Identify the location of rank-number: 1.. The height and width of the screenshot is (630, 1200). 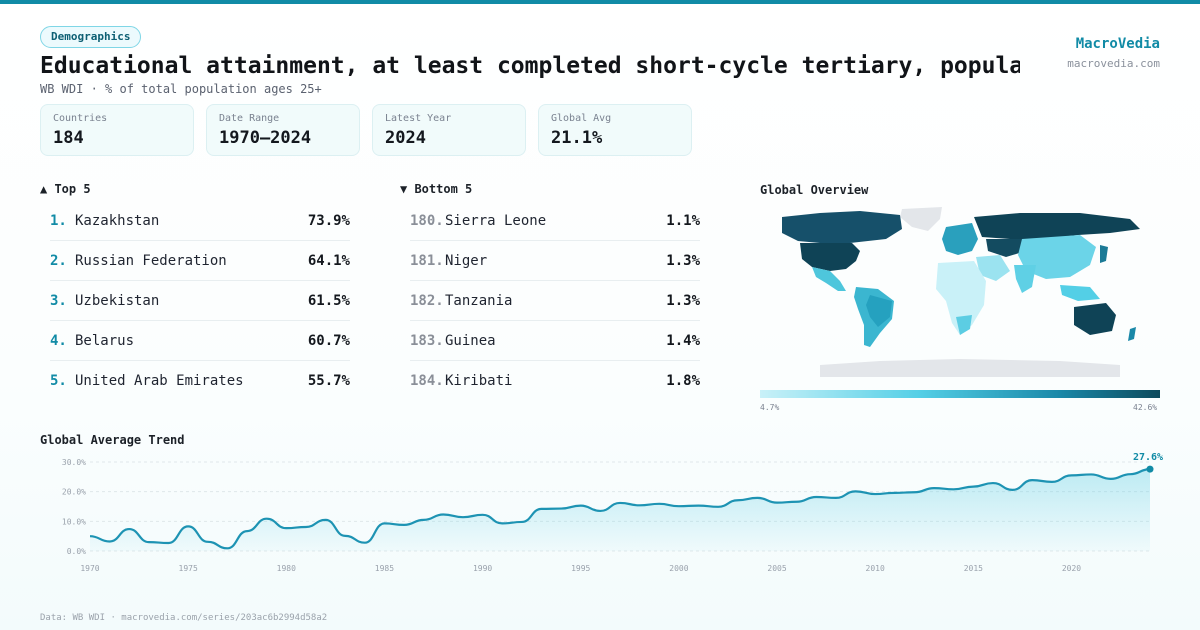
(58, 220).